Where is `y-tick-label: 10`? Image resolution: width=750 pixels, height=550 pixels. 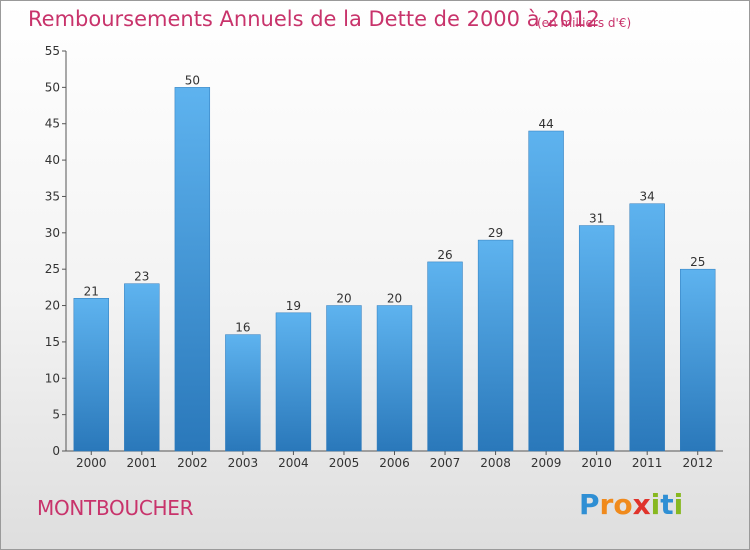
y-tick-label: 10 is located at coordinates (52, 378).